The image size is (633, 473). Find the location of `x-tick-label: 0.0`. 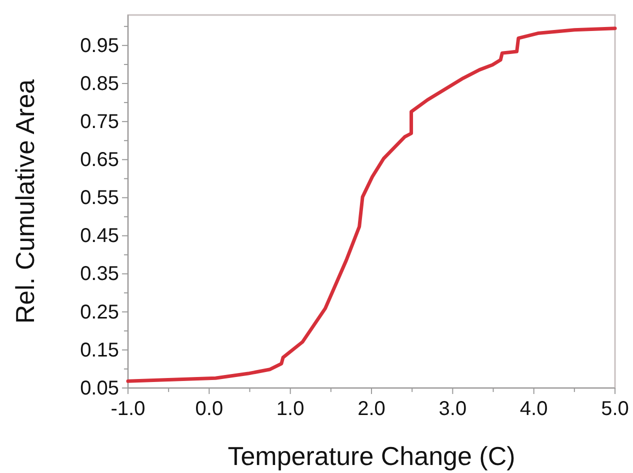

x-tick-label: 0.0 is located at coordinates (209, 409).